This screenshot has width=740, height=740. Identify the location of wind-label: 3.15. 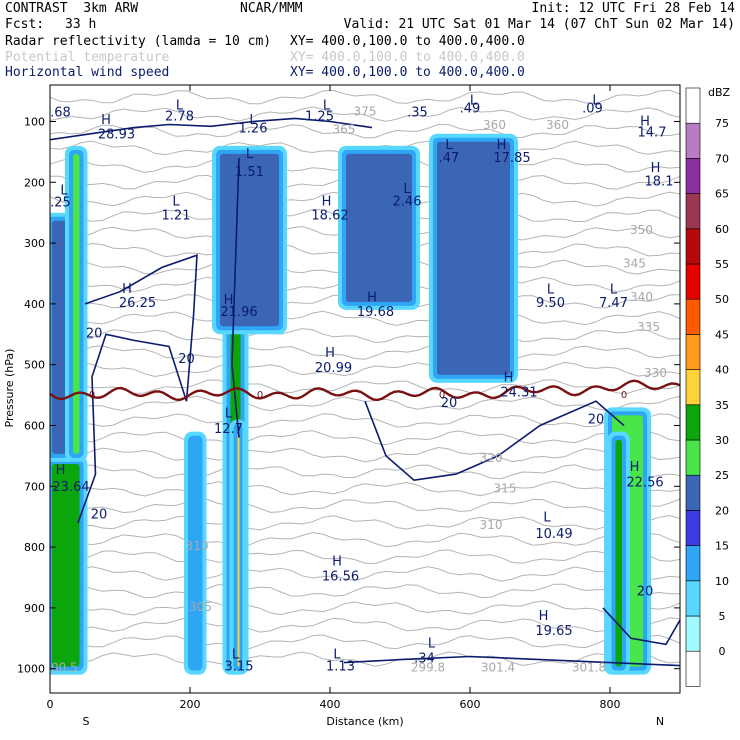
(239, 667).